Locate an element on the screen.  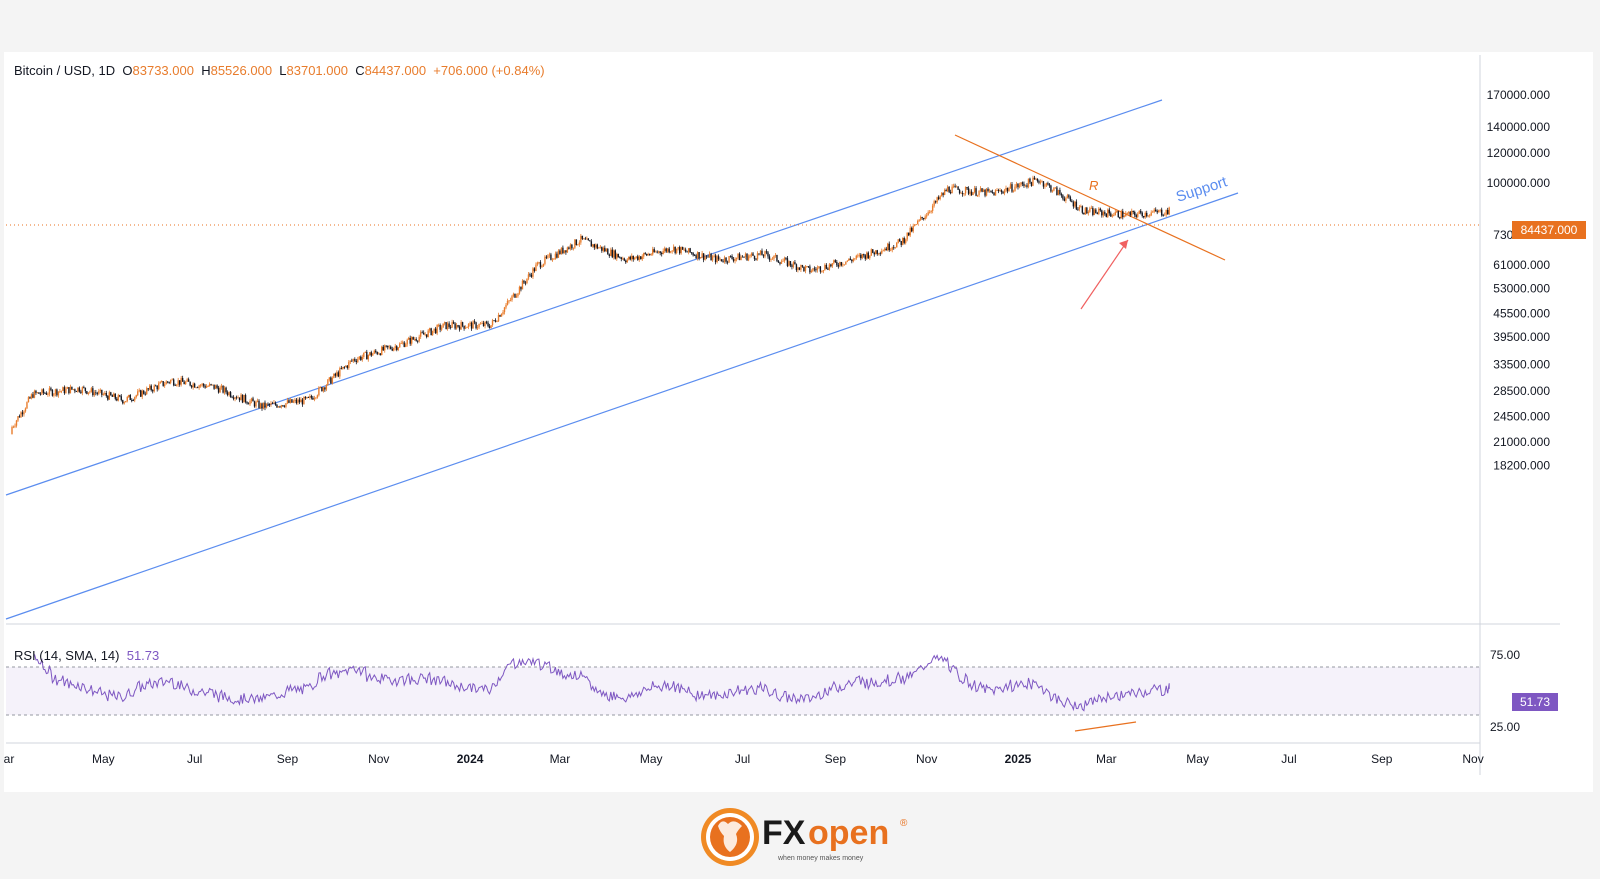
rsi-label: RSI (14, SMA, 14) is located at coordinates (67, 655).